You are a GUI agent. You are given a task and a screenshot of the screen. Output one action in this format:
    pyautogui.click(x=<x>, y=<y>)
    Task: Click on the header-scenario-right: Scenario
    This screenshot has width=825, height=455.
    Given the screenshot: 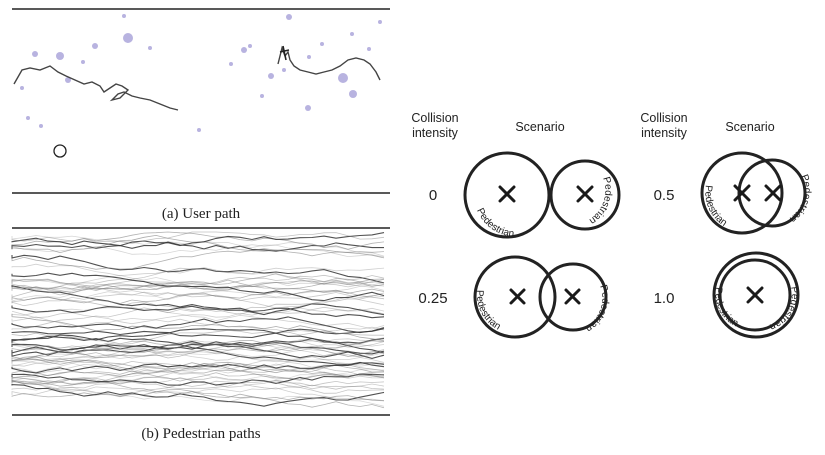 What is the action you would take?
    pyautogui.click(x=749, y=127)
    